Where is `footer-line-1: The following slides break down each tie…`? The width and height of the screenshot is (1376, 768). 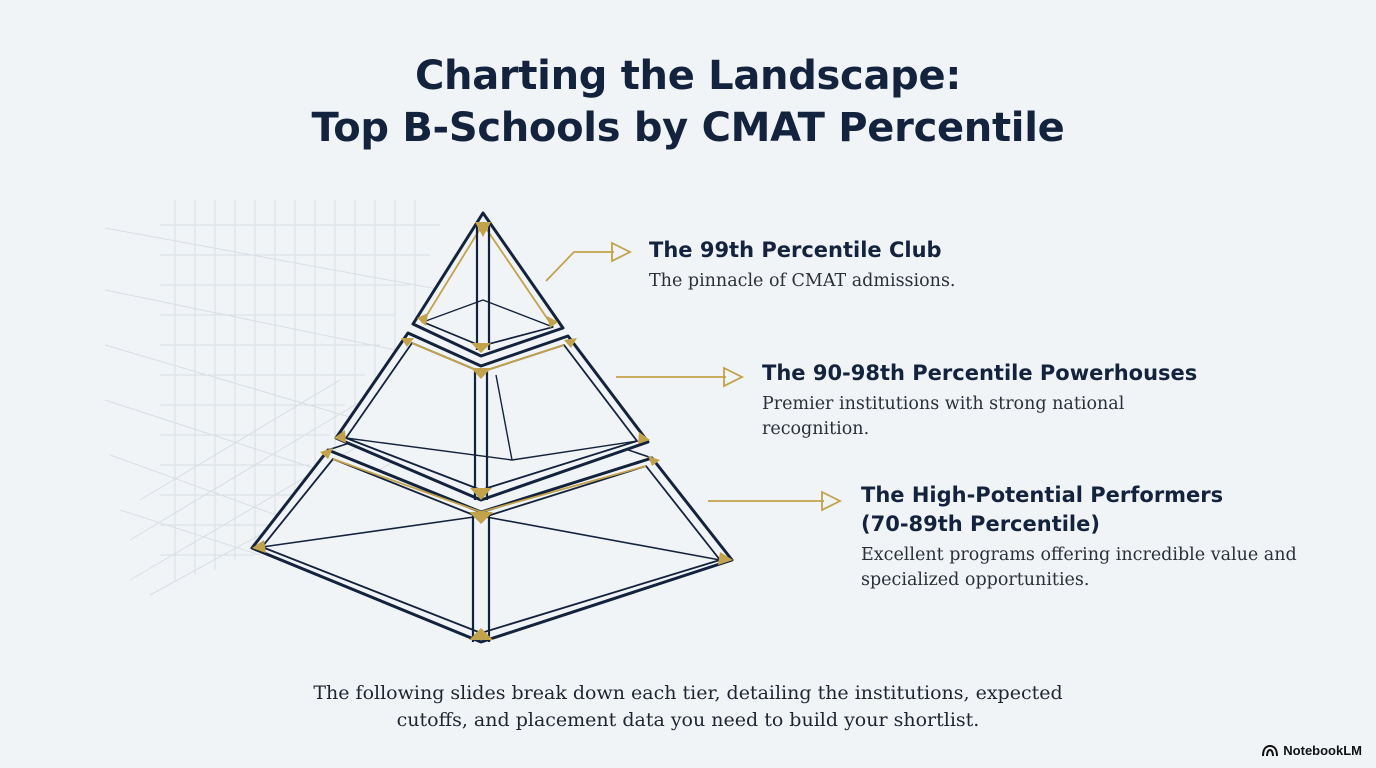
footer-line-1: The following slides break down each tie… is located at coordinates (688, 693).